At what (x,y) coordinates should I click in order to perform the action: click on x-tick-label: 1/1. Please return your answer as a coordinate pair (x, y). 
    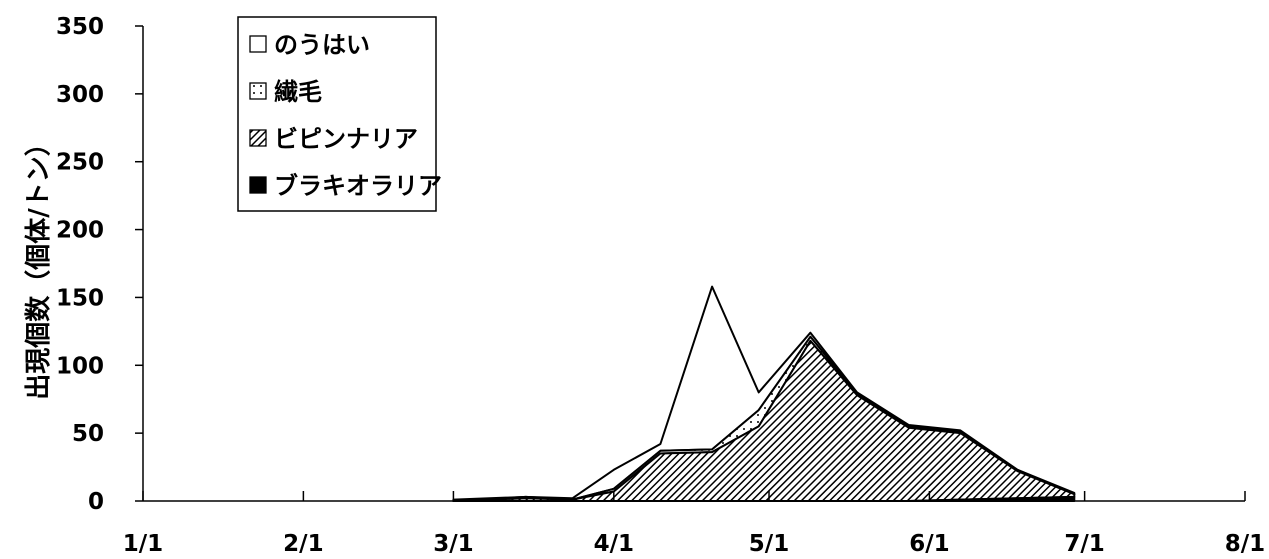
    Looking at the image, I should click on (143, 544).